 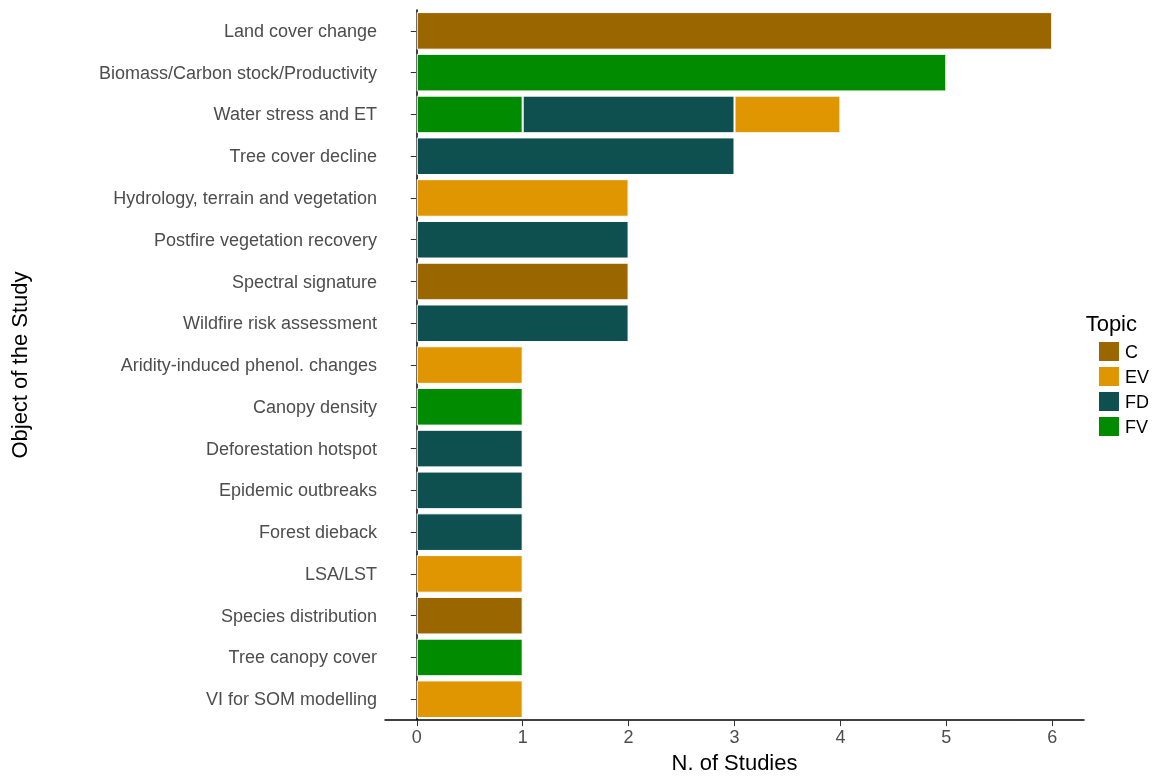 What do you see at coordinates (840, 737) in the screenshot?
I see `x-tick-label: 4` at bounding box center [840, 737].